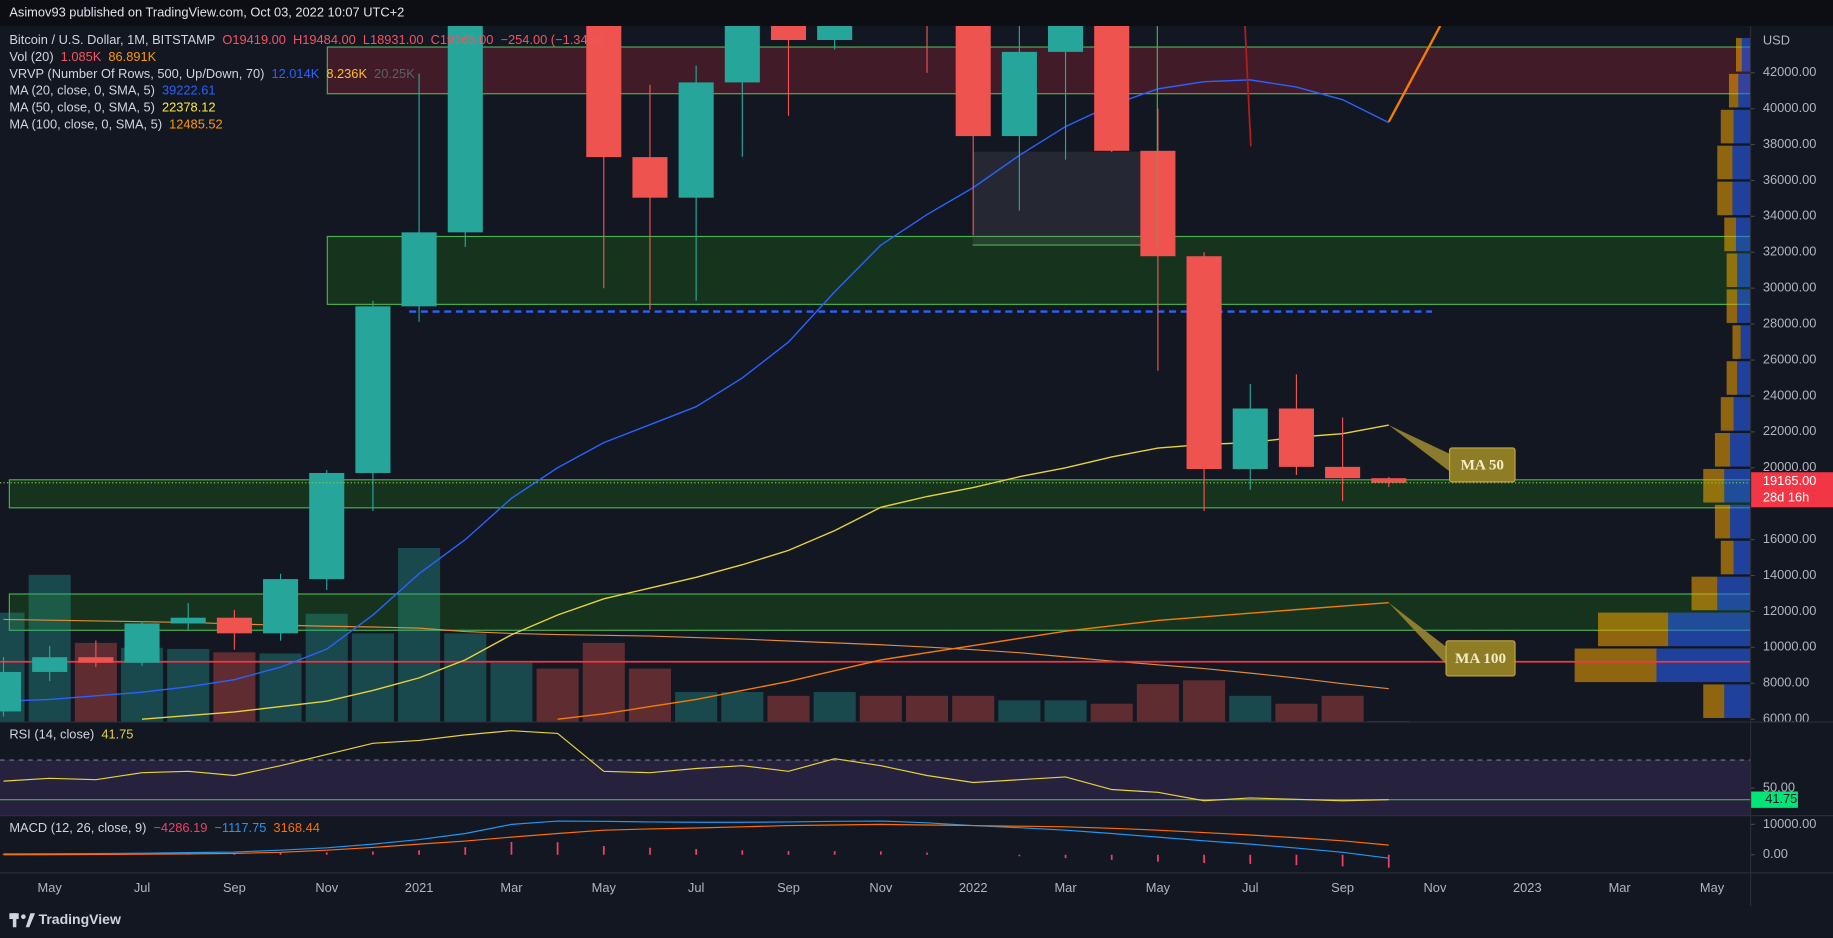 Image resolution: width=1833 pixels, height=938 pixels. I want to click on drawings, so click(1299, 135).